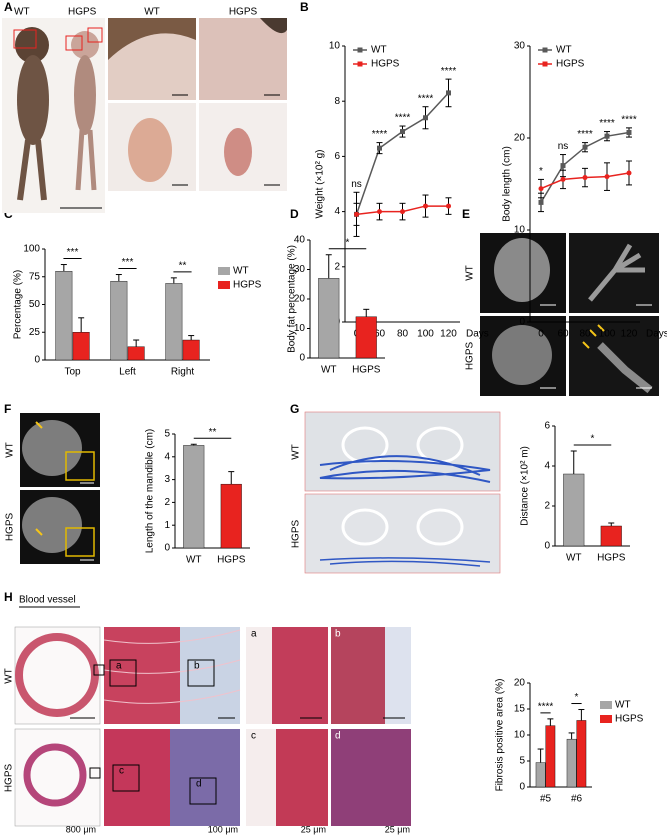 The image size is (667, 838). I want to click on significance: ***, so click(128, 262).